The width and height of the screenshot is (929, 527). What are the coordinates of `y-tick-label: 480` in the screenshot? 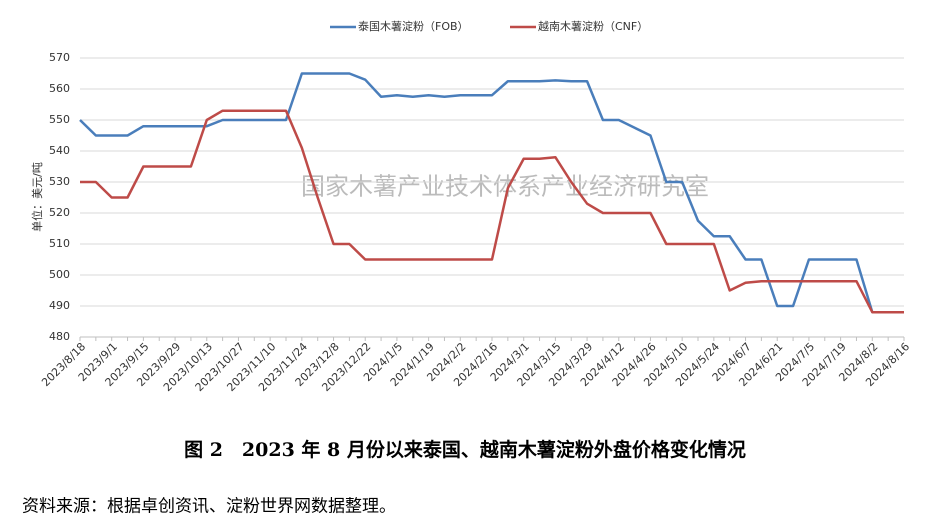 It's located at (59, 336).